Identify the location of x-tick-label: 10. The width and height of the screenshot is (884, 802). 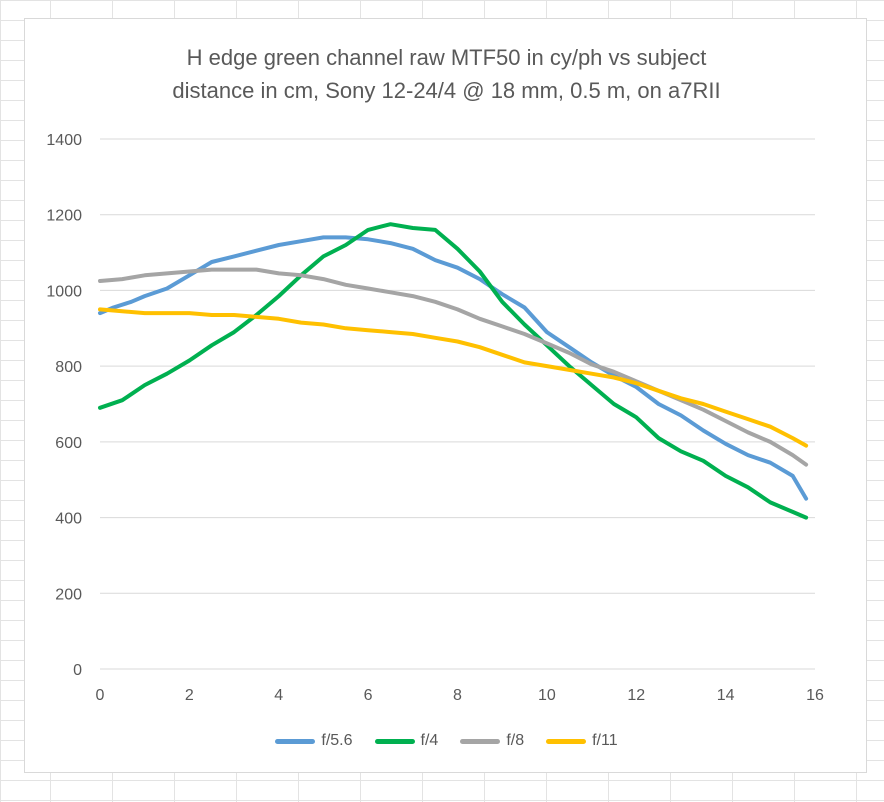
(547, 695).